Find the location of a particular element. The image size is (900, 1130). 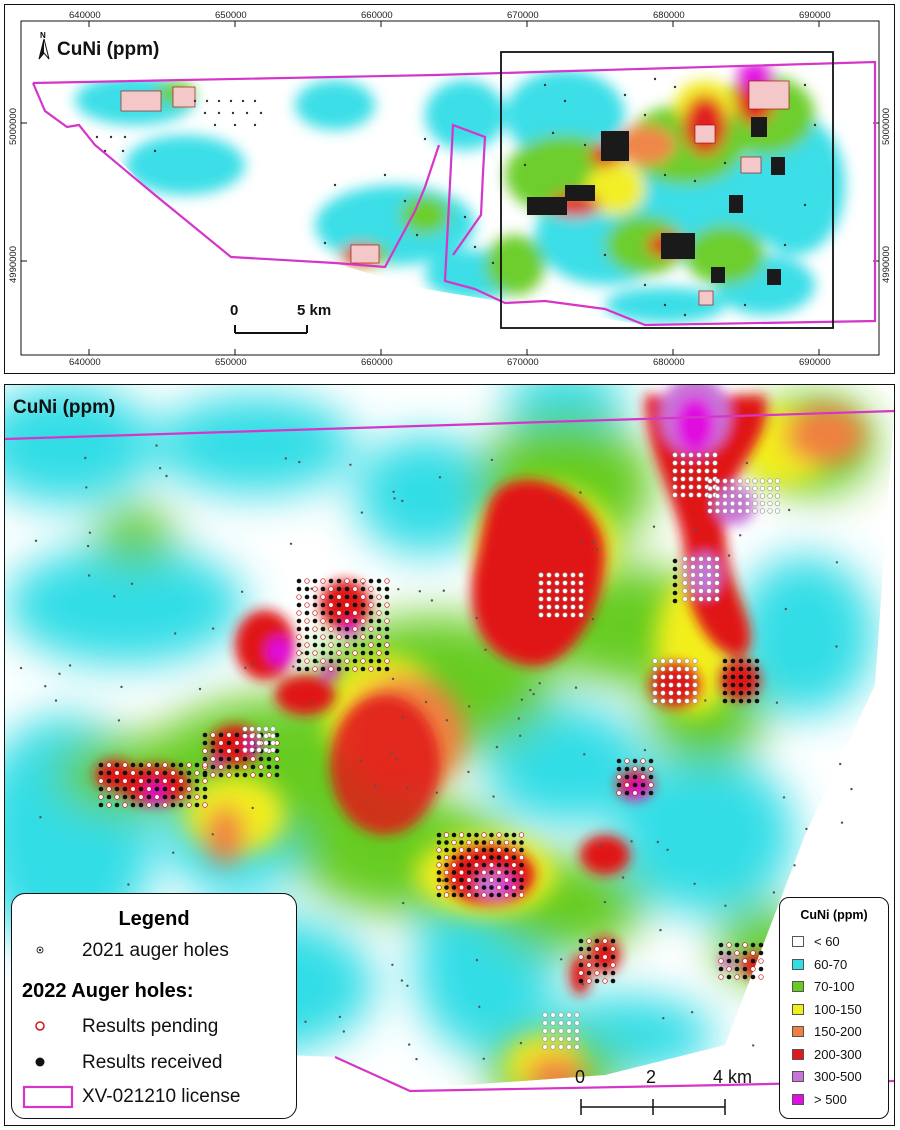

x-tick-label: 670000 is located at coordinates (523, 15).